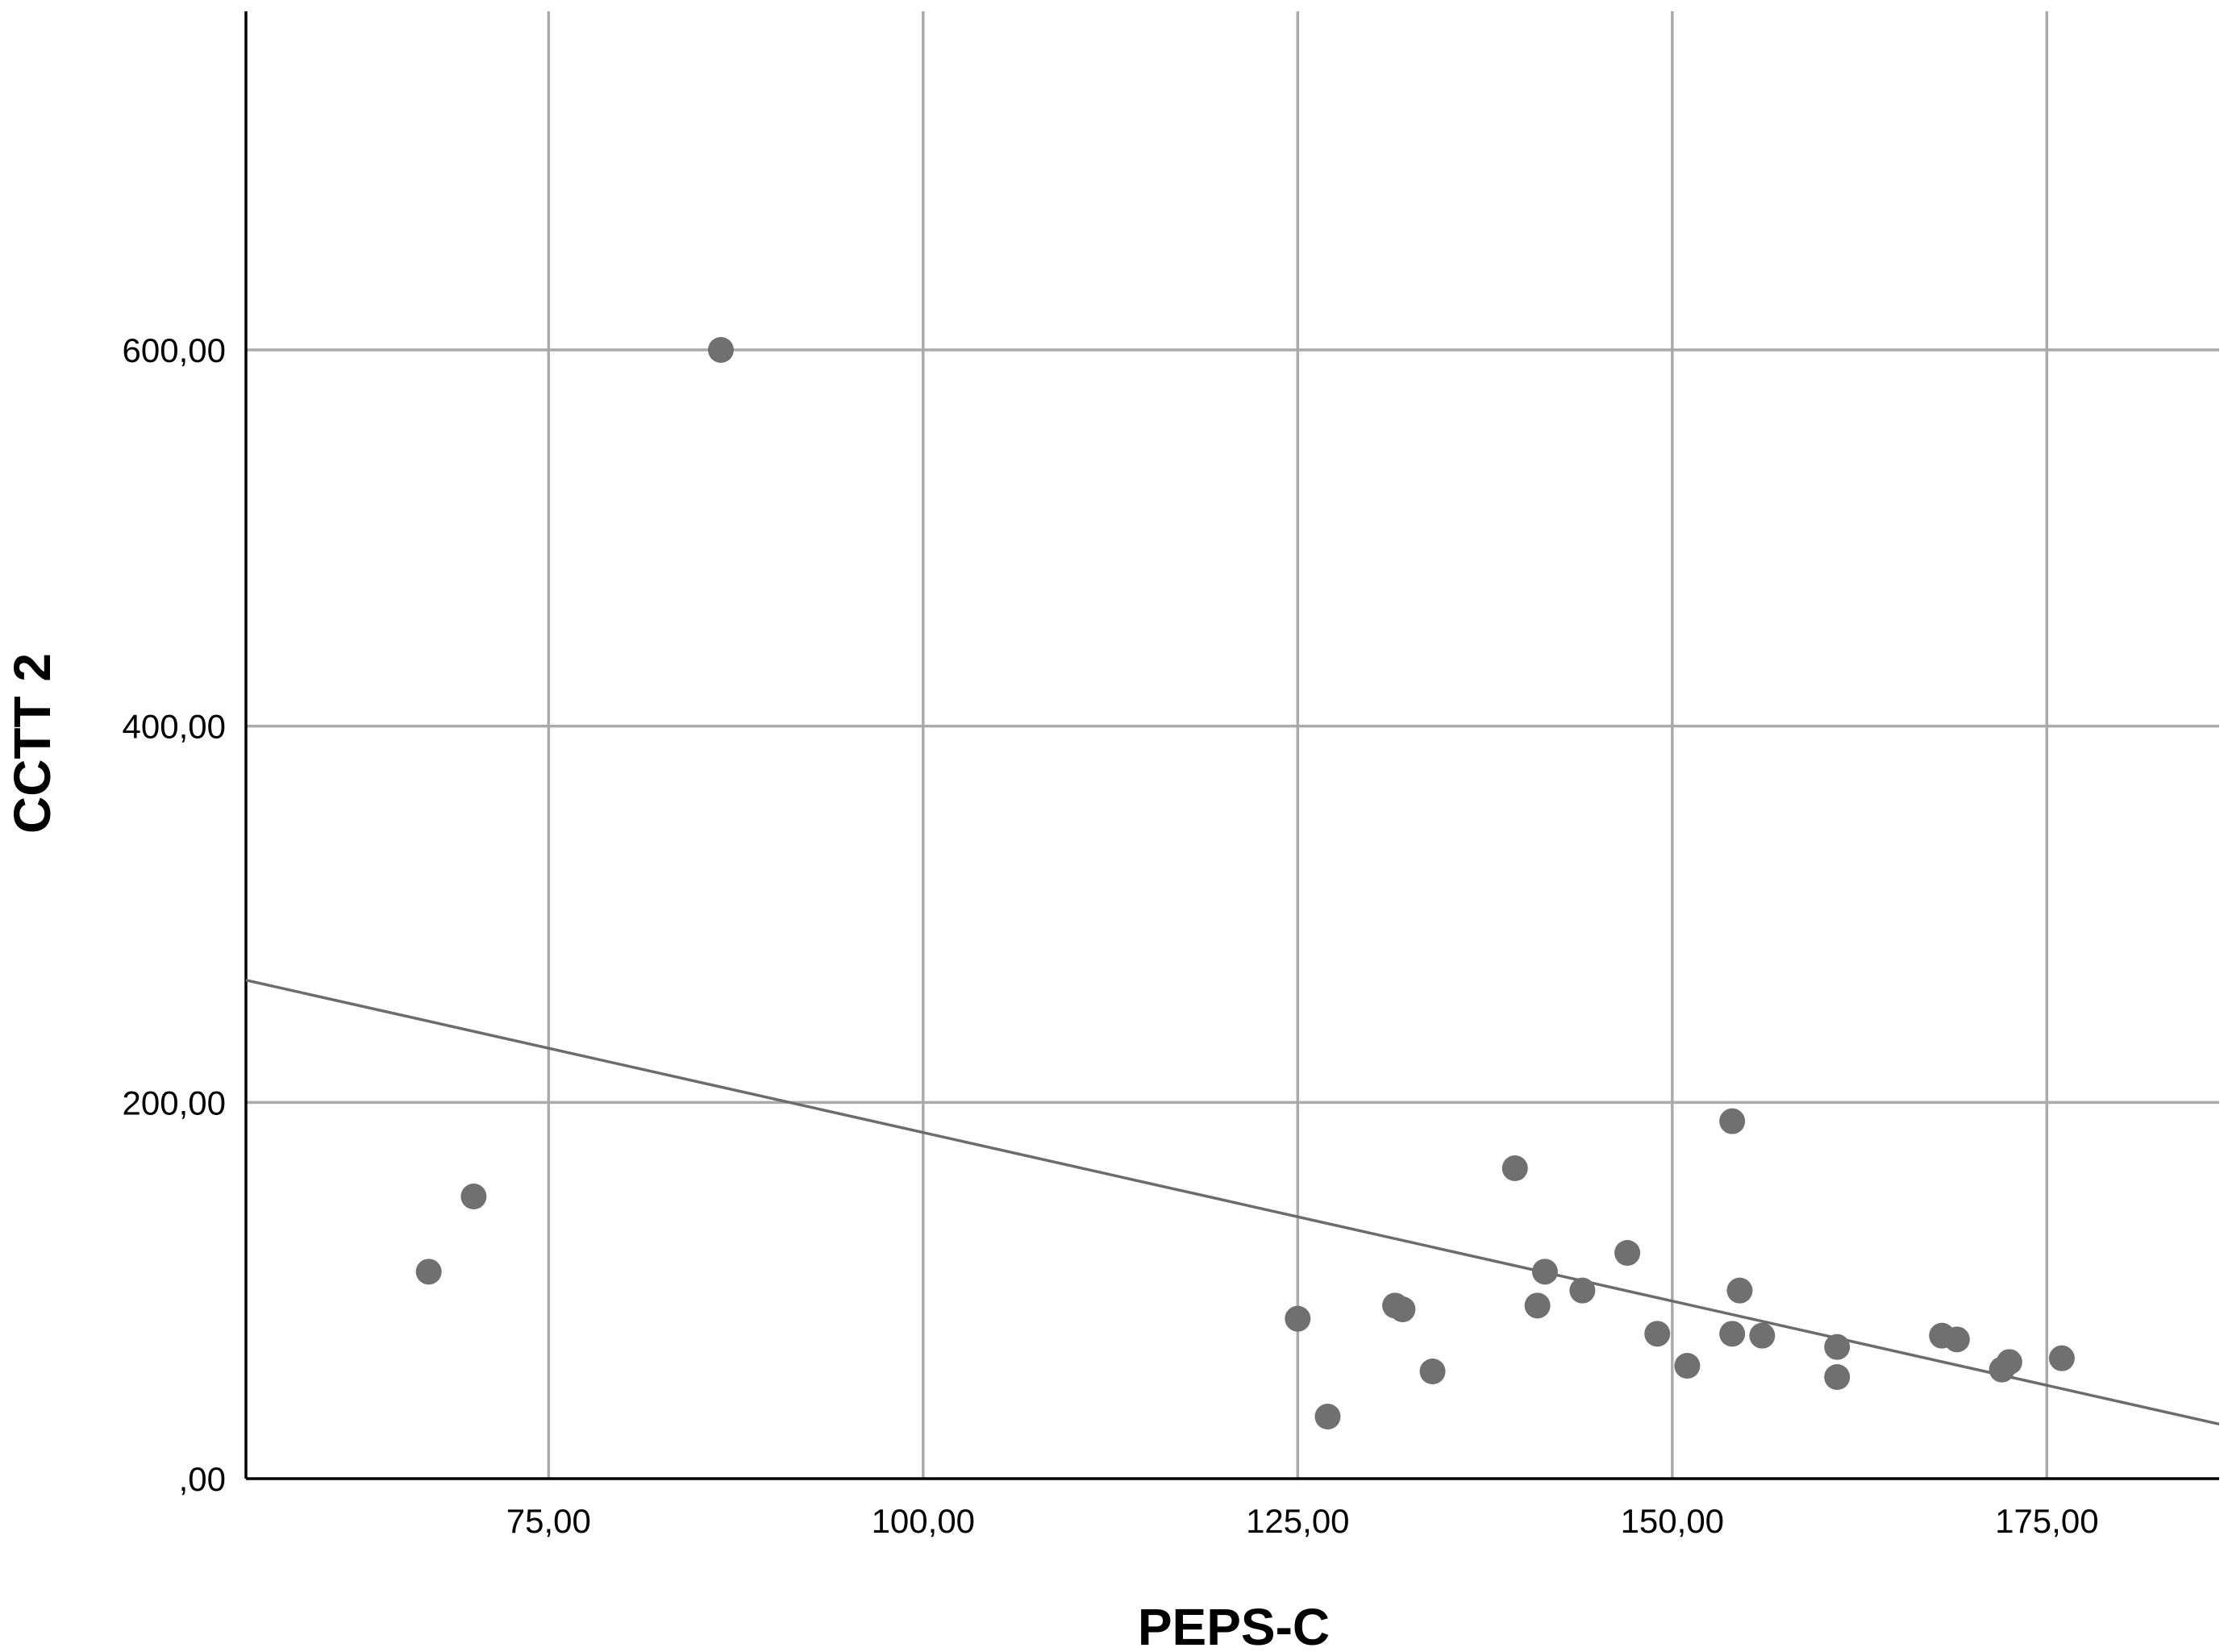 The height and width of the screenshot is (1652, 2228). I want to click on x-tick-labels: 75,00 100,00 125,00 150,00 175,00, so click(1302, 1521).